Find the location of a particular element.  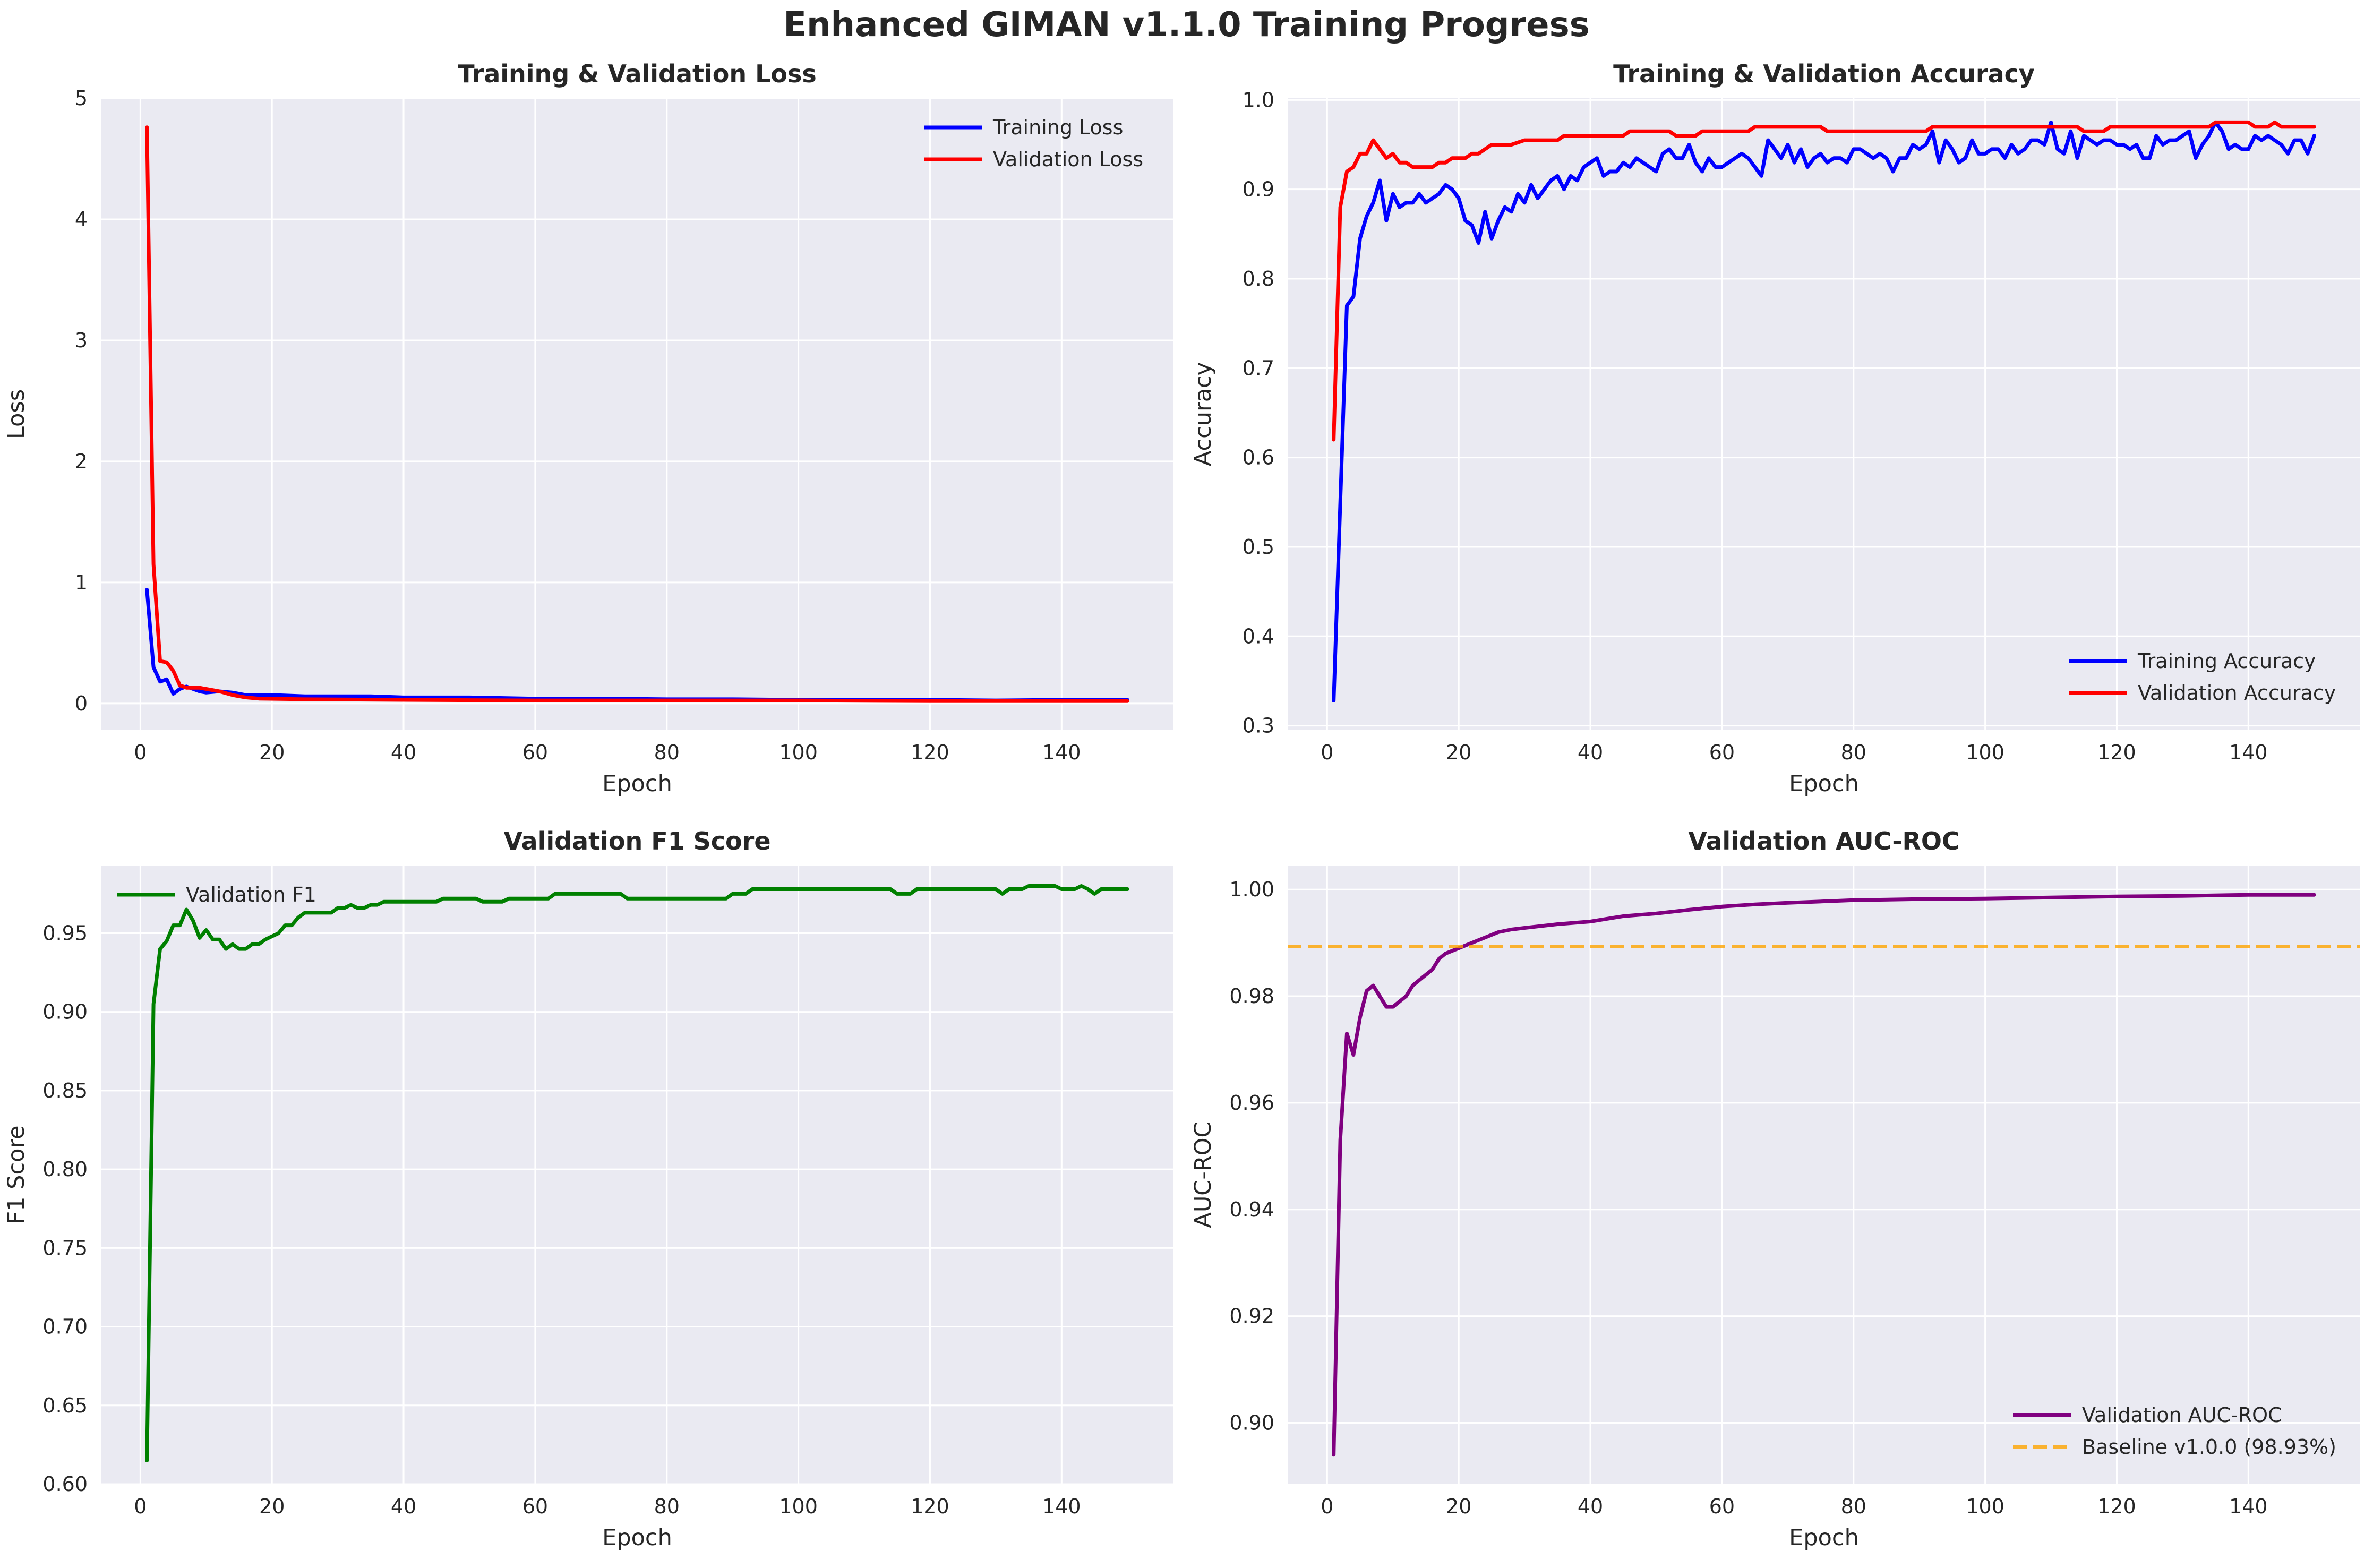

legend-label: Baseline v1.0.0 (98.93%) is located at coordinates (2209, 1447).